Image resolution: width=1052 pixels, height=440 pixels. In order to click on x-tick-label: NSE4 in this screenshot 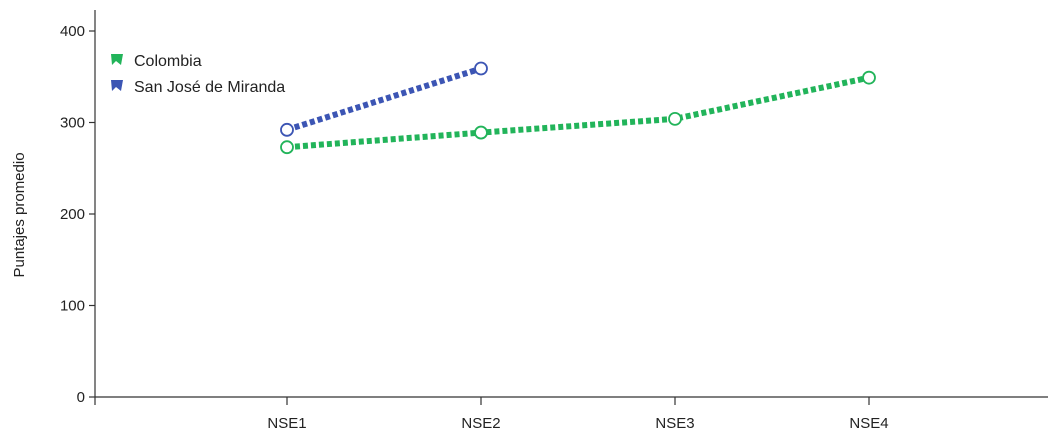, I will do `click(868, 423)`.